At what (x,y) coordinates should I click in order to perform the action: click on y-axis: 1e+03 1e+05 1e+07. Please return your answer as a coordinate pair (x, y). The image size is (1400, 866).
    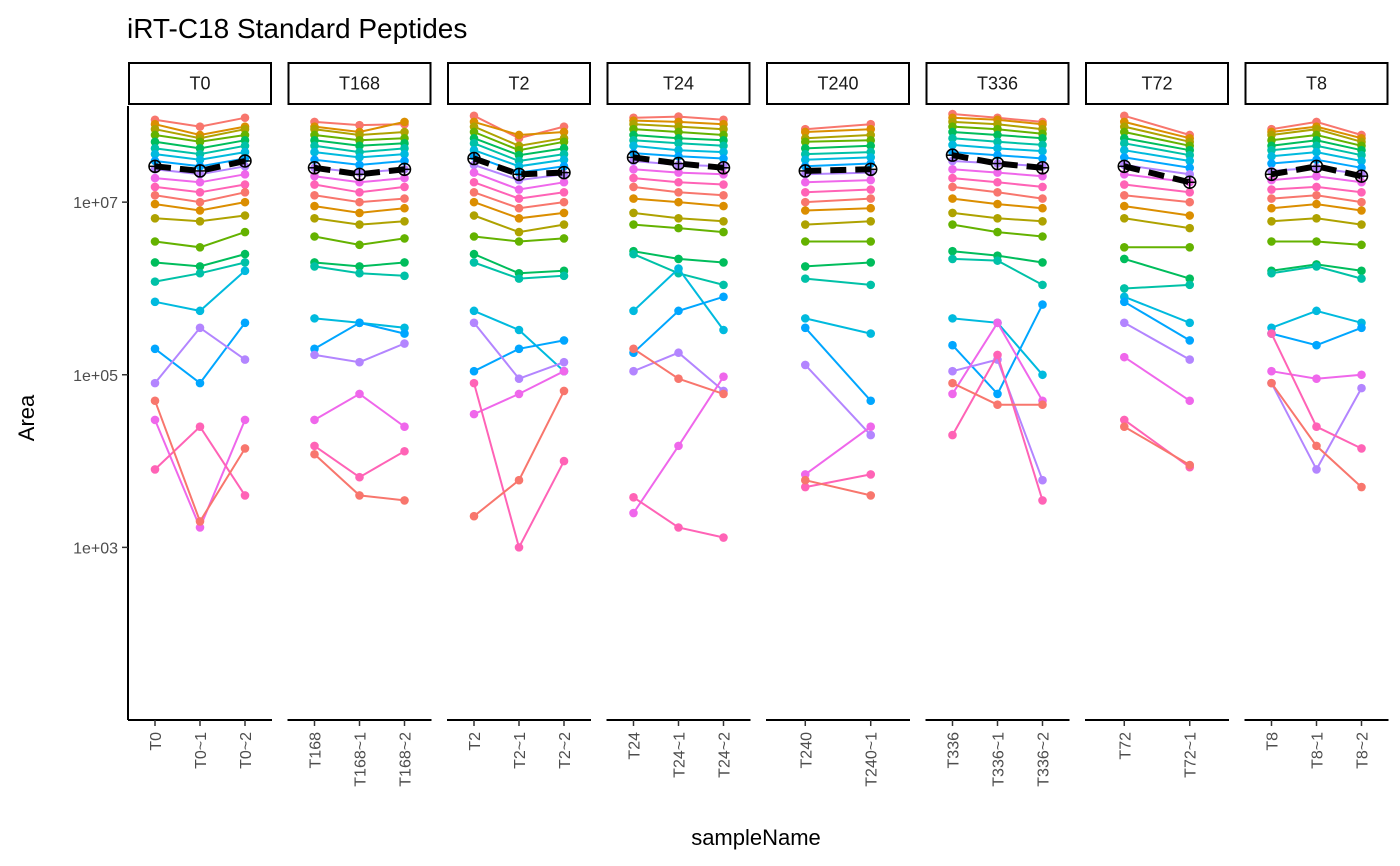
    Looking at the image, I should click on (101, 413).